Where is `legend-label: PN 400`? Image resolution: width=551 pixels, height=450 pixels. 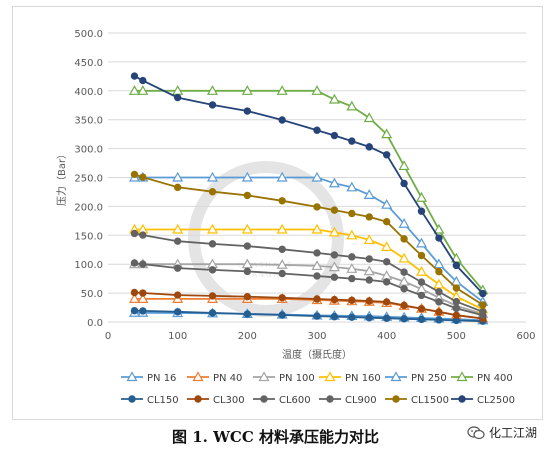
legend-label: PN 400 is located at coordinates (495, 378).